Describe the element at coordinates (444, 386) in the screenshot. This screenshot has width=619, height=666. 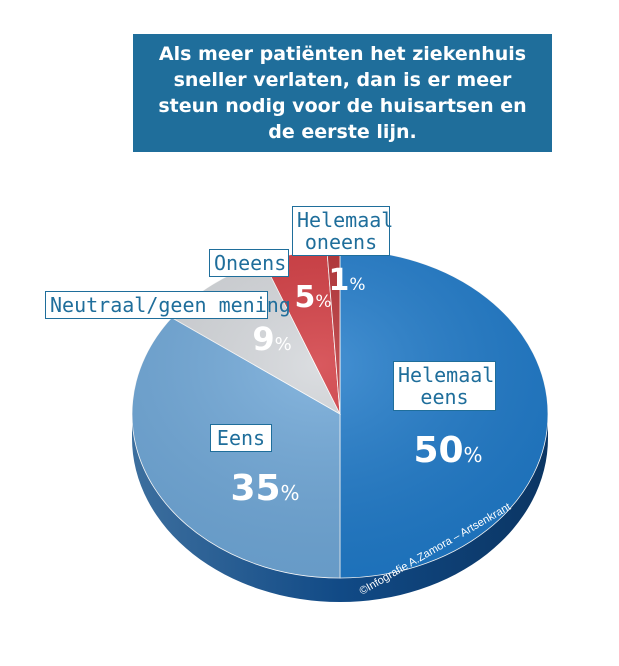
I see `label-helemaal-eens: Helemaal eens` at that location.